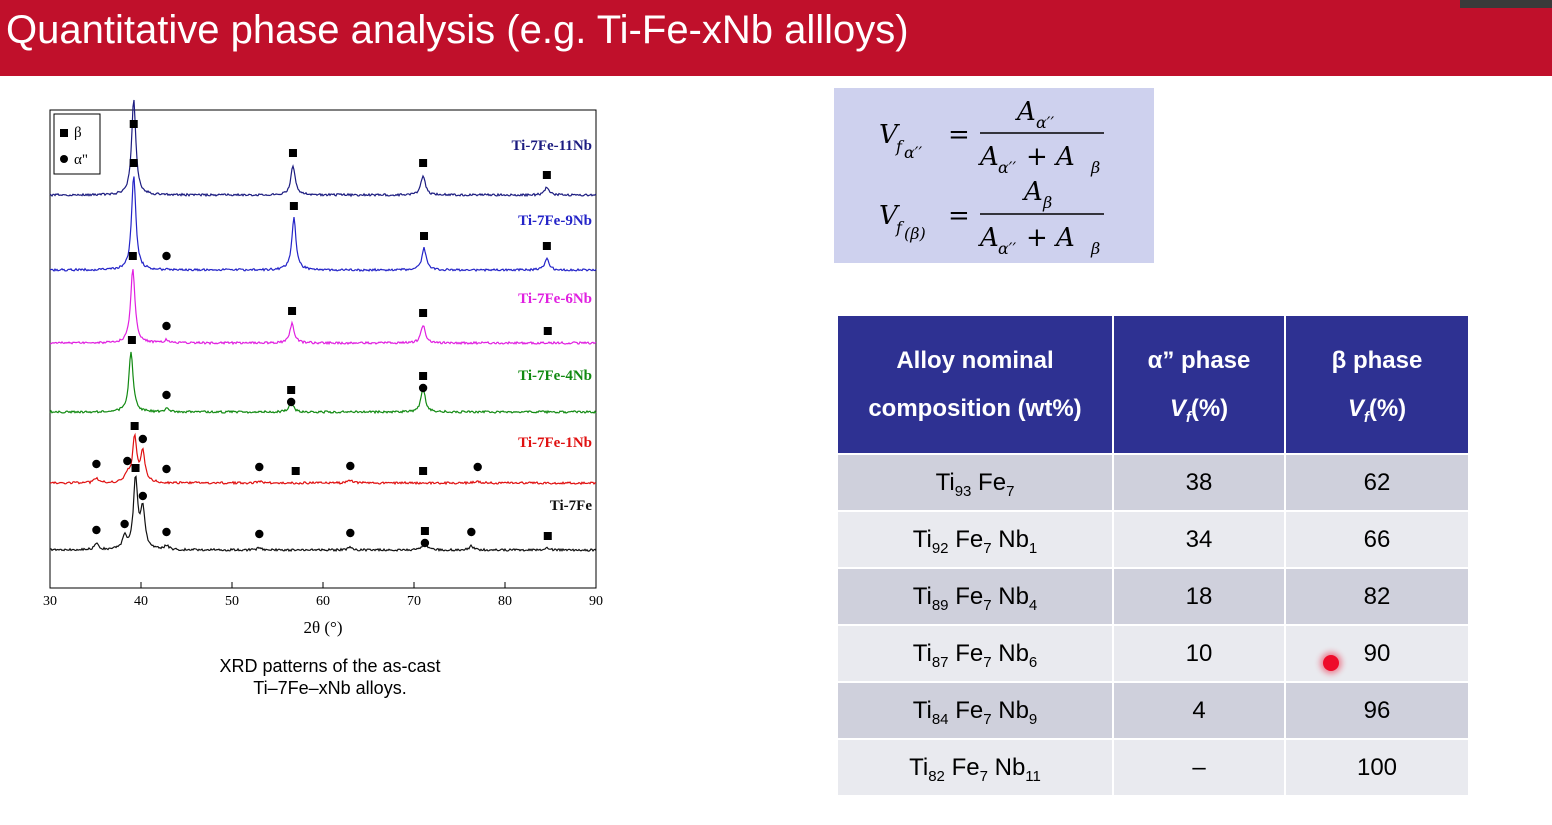 This screenshot has width=1552, height=825. I want to click on eq2-denominator-sub2: β, so click(1095, 248).